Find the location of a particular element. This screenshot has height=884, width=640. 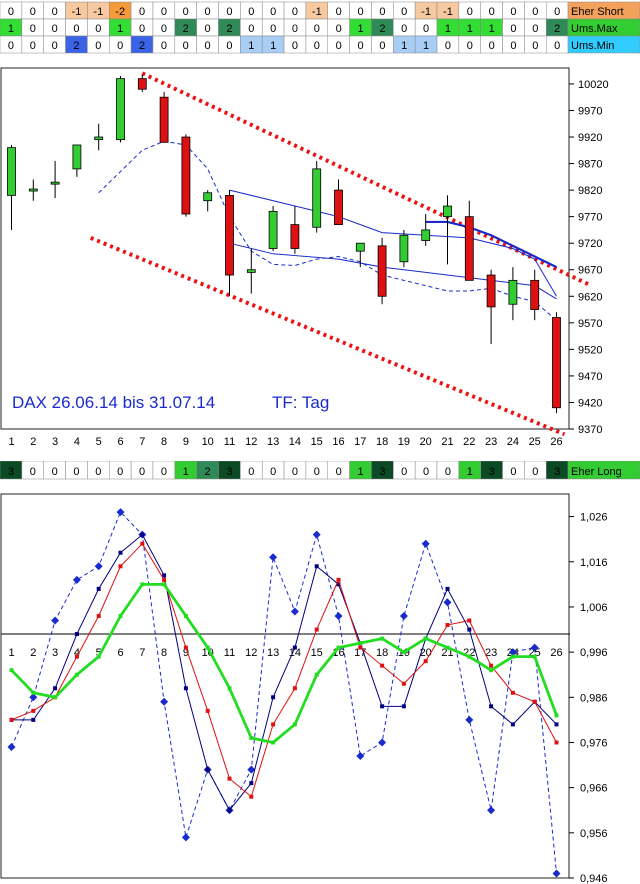

y-tick-label: 9520 is located at coordinates (590, 350).